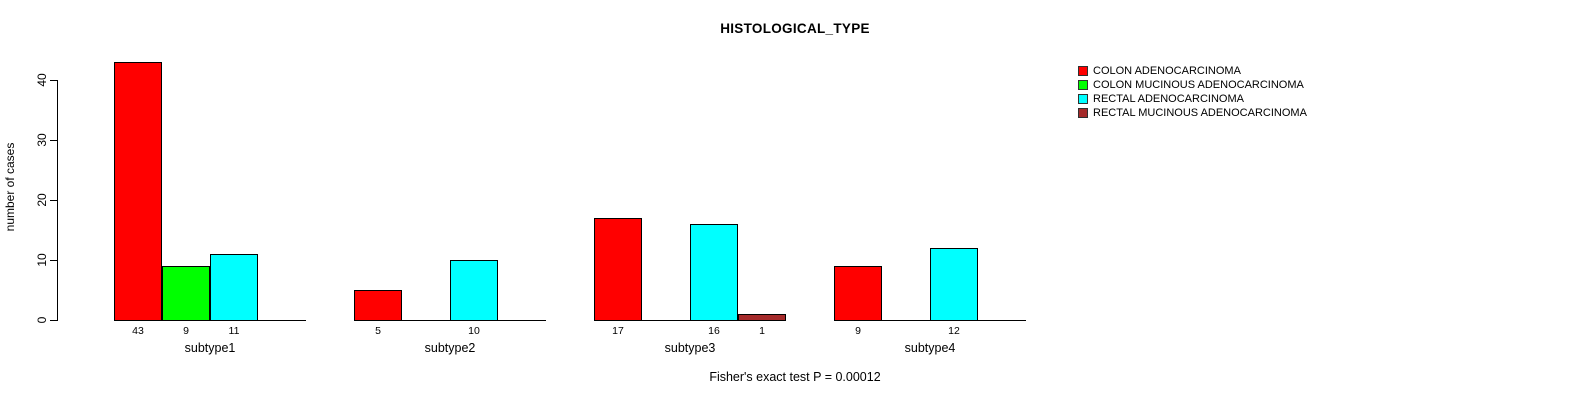 The image size is (1590, 400). What do you see at coordinates (1168, 98) in the screenshot?
I see `legend-label: RECTAL ADENOCARCINOMA` at bounding box center [1168, 98].